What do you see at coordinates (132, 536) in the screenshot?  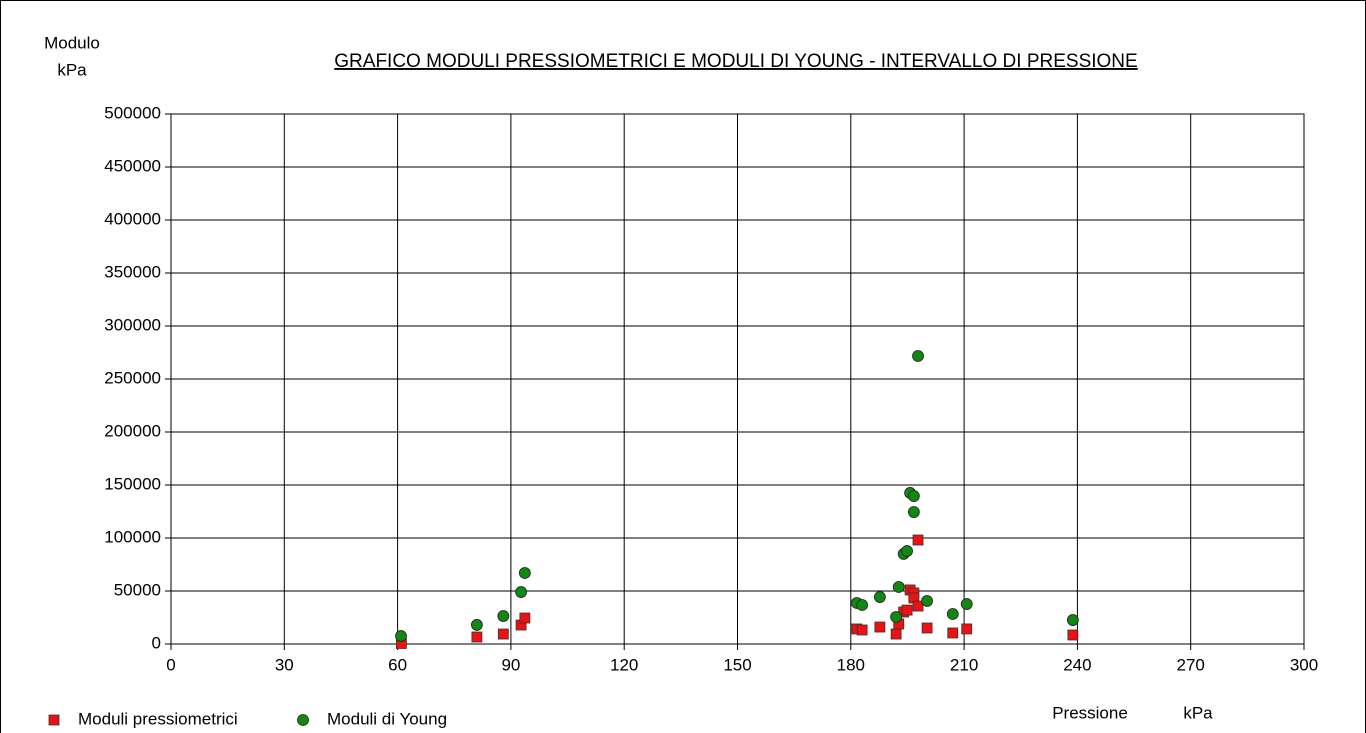 I see `y-tick-label: 100000` at bounding box center [132, 536].